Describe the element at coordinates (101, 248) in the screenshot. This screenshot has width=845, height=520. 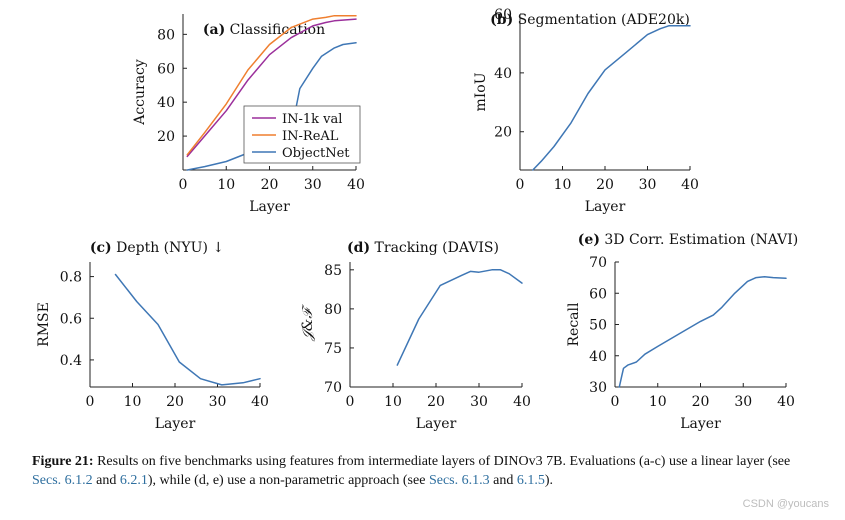
I see `panel-label: (c)` at that location.